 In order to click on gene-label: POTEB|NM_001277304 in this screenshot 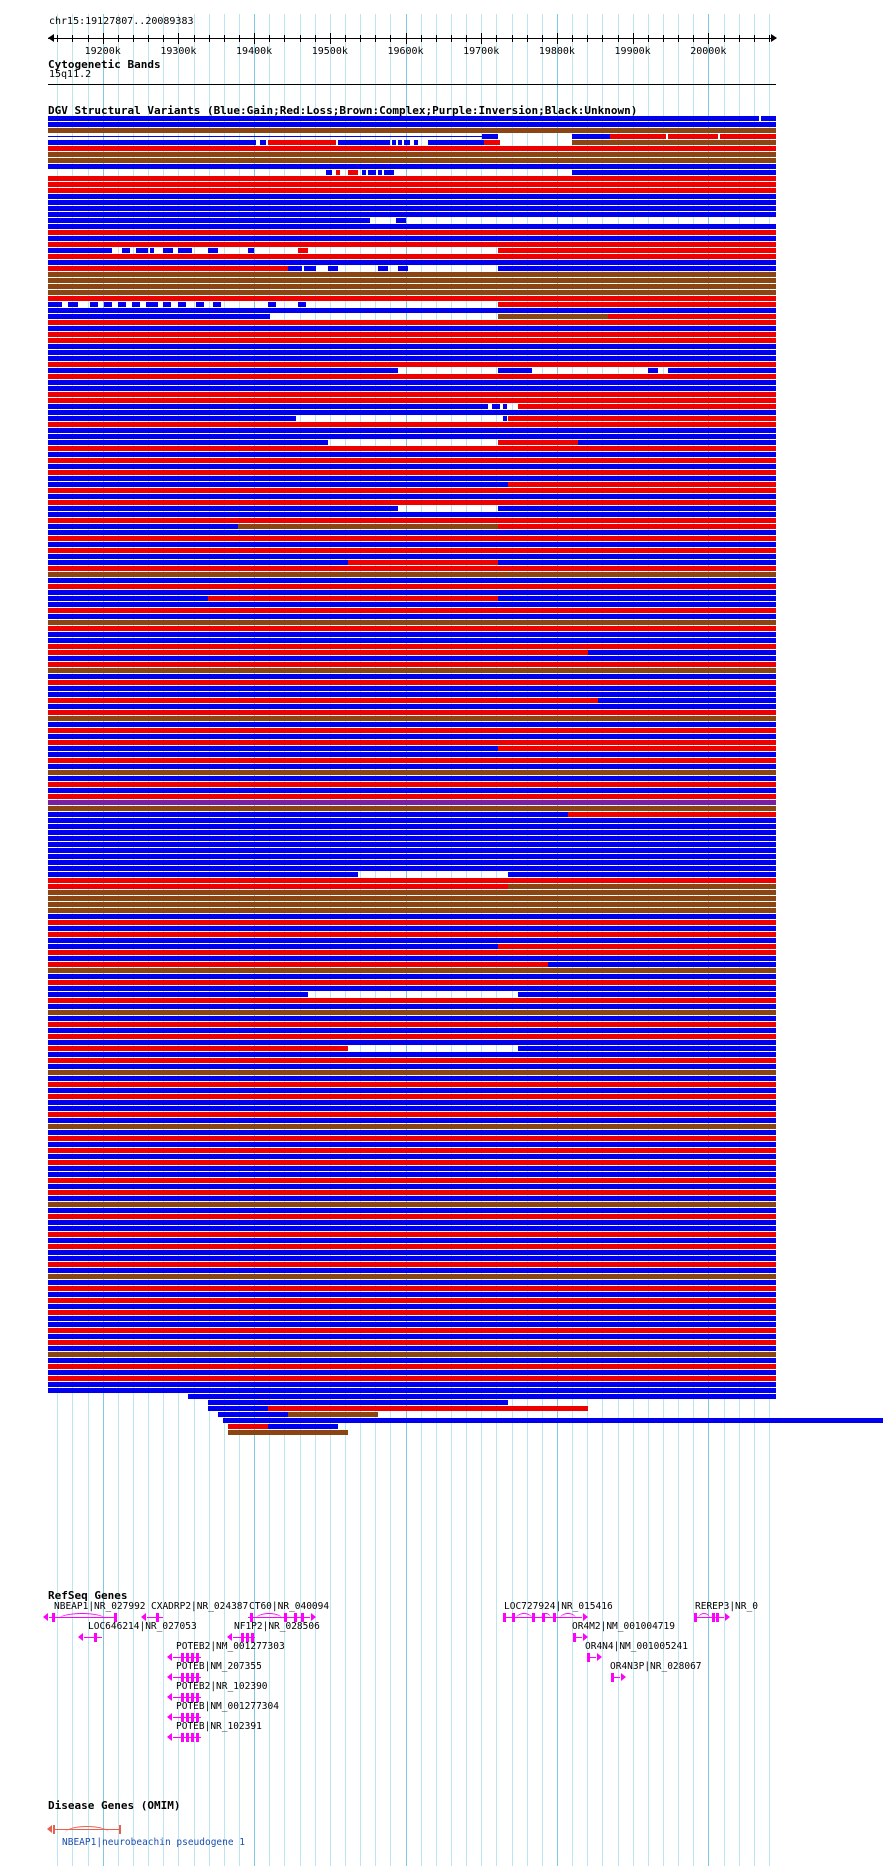, I will do `click(227, 1706)`.